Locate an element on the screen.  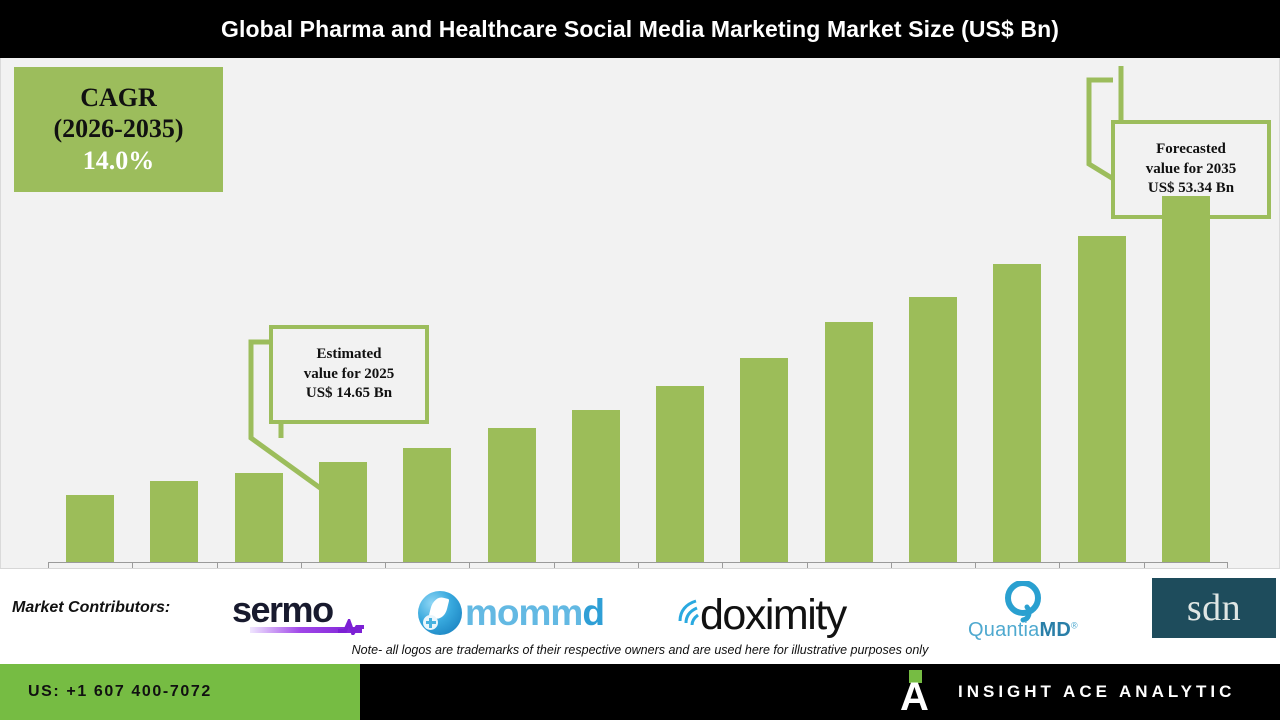
market-contributors-label: Market Contributors: is located at coordinates (91, 607).